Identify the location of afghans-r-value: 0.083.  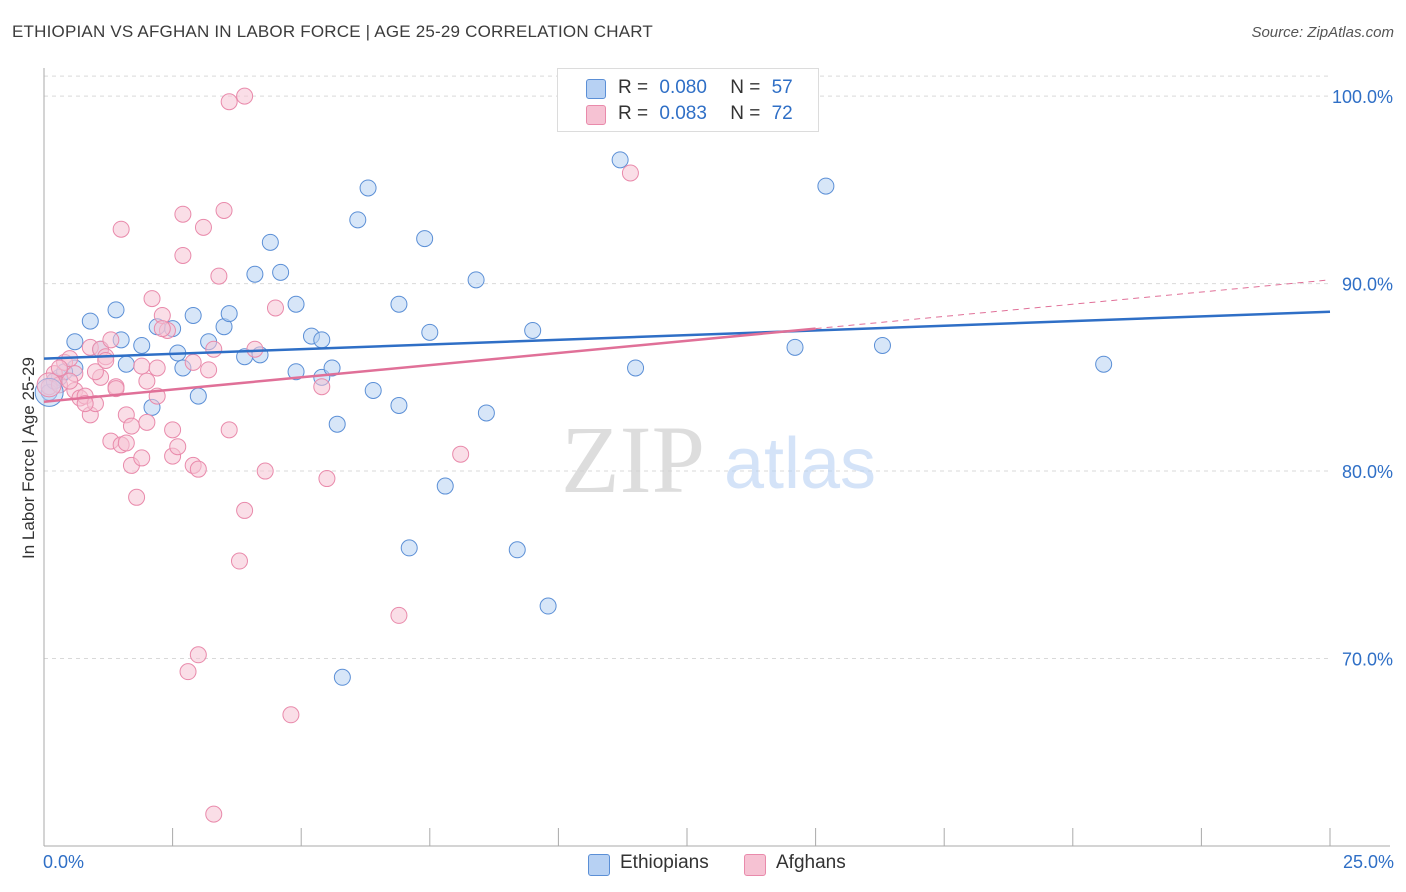
(683, 113).